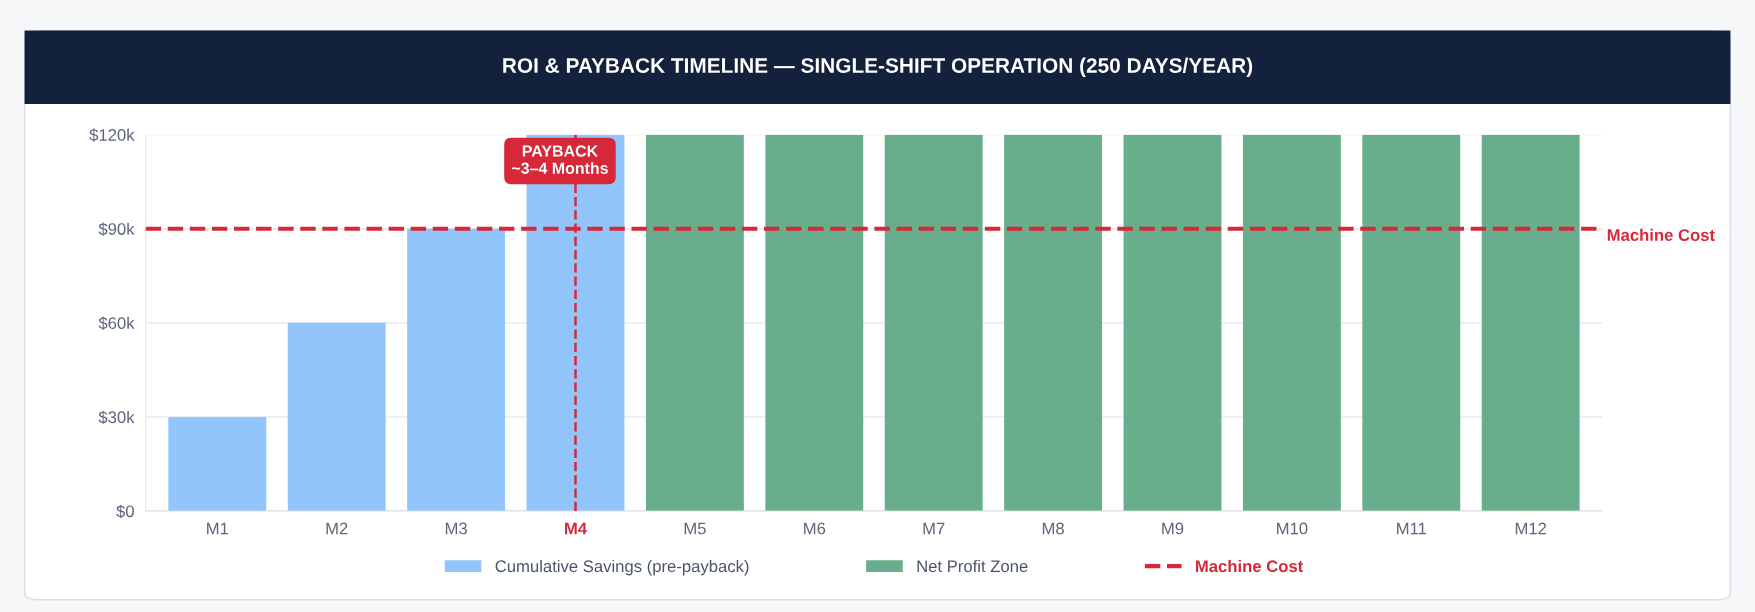  Describe the element at coordinates (815, 528) in the screenshot. I see `x-tick-label: M6` at that location.